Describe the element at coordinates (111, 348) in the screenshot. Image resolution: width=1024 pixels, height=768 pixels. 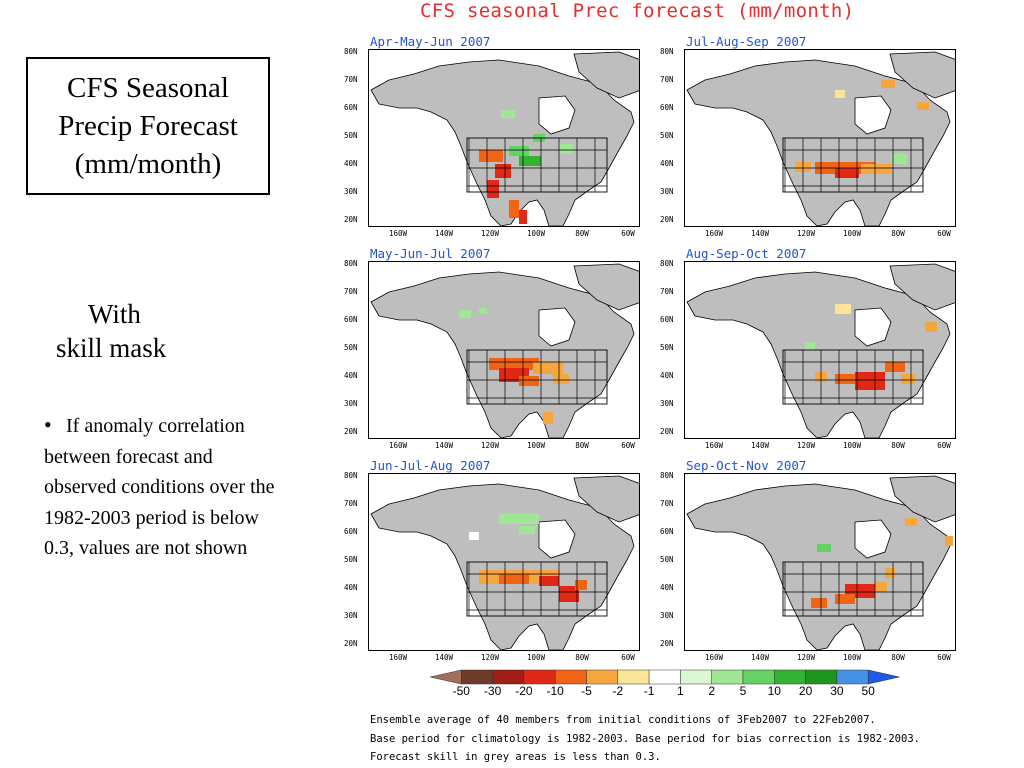
I see `subtitle-line-2: skill mask` at that location.